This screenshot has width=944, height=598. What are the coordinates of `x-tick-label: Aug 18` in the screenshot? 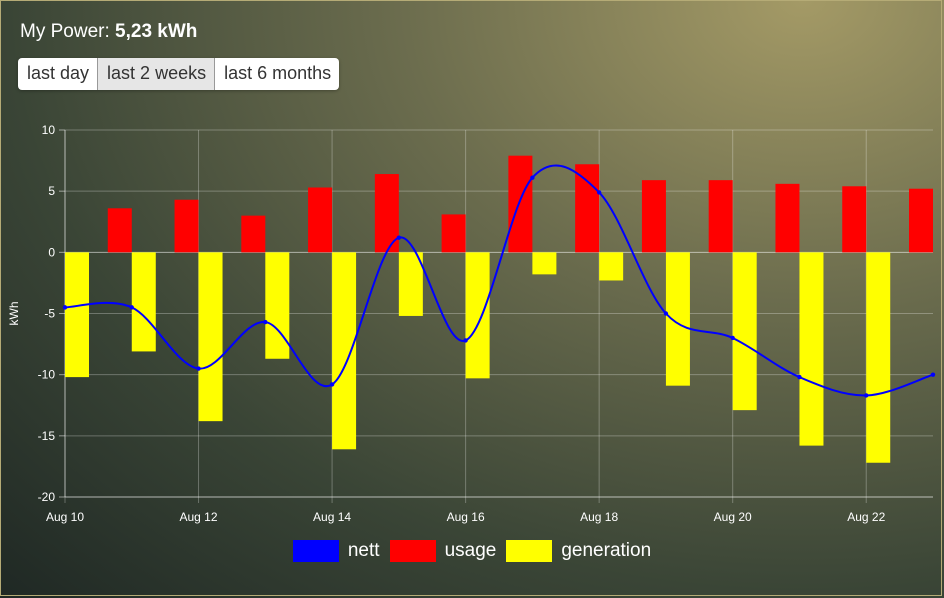 It's located at (599, 517).